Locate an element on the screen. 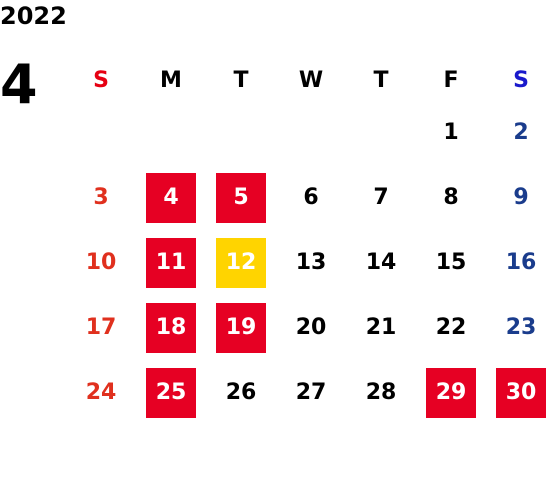  day-cell: 14 is located at coordinates (381, 262).